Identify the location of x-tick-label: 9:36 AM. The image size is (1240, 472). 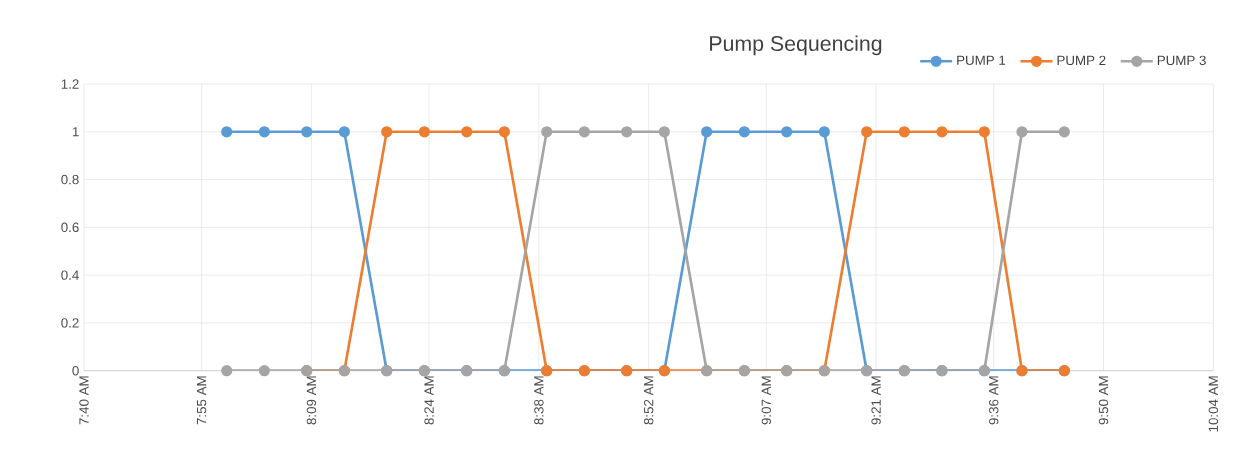
(994, 400).